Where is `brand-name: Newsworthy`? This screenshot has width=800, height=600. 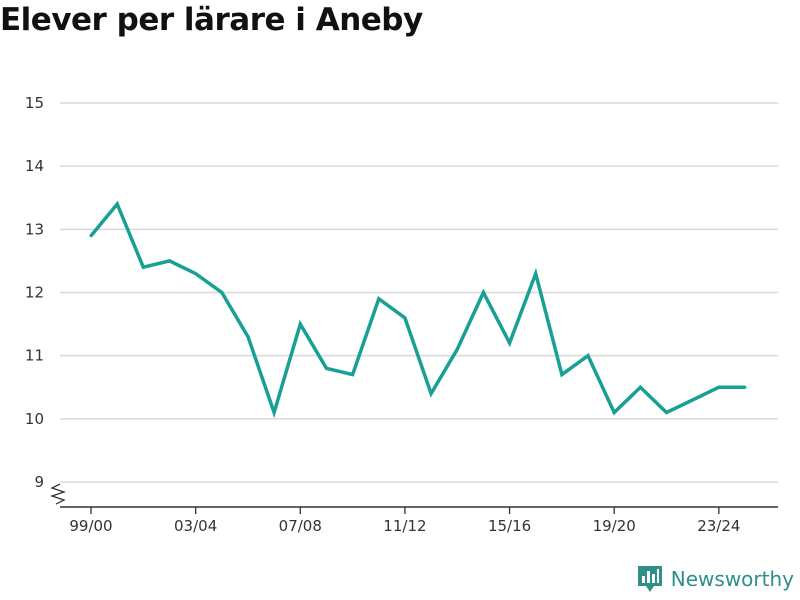
brand-name: Newsworthy is located at coordinates (732, 579).